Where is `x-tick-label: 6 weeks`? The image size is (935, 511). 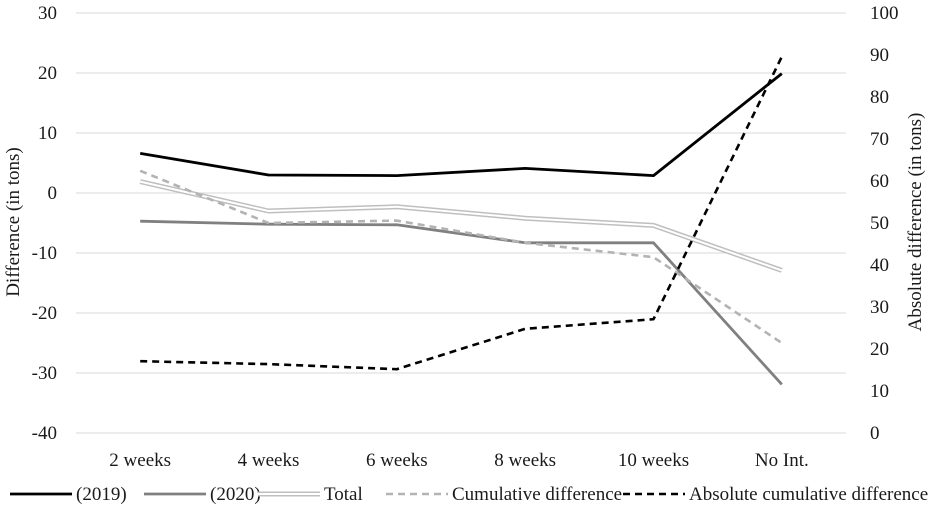 x-tick-label: 6 weeks is located at coordinates (397, 460).